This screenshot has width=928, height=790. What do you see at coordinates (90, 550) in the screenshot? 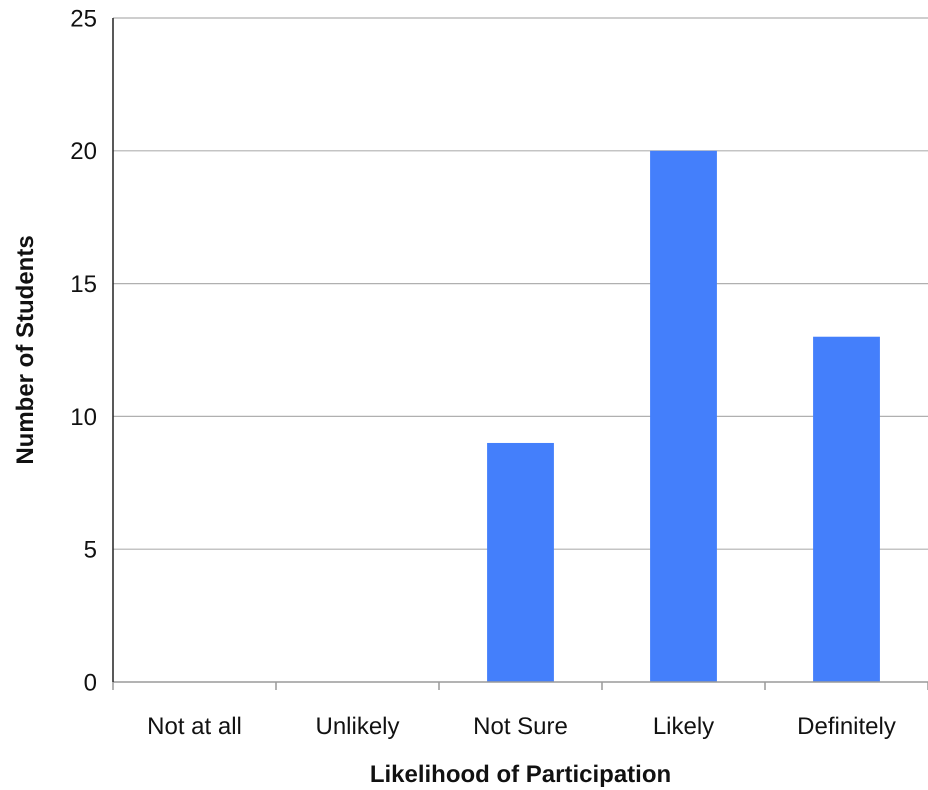
I see `y-tick-label: 5` at bounding box center [90, 550].